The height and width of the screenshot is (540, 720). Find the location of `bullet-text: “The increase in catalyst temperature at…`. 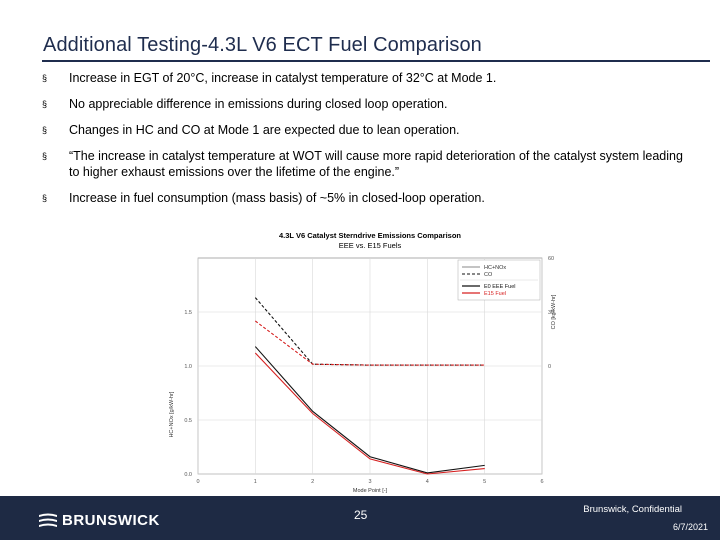

bullet-text: “The increase in catalyst temperature at… is located at coordinates (376, 164).